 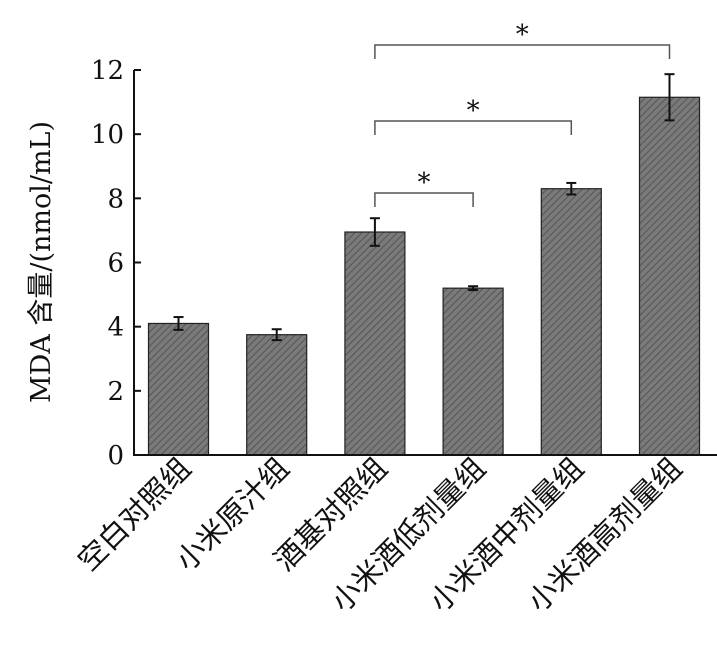 I want to click on y-tick-label: 0, so click(x=115, y=456).